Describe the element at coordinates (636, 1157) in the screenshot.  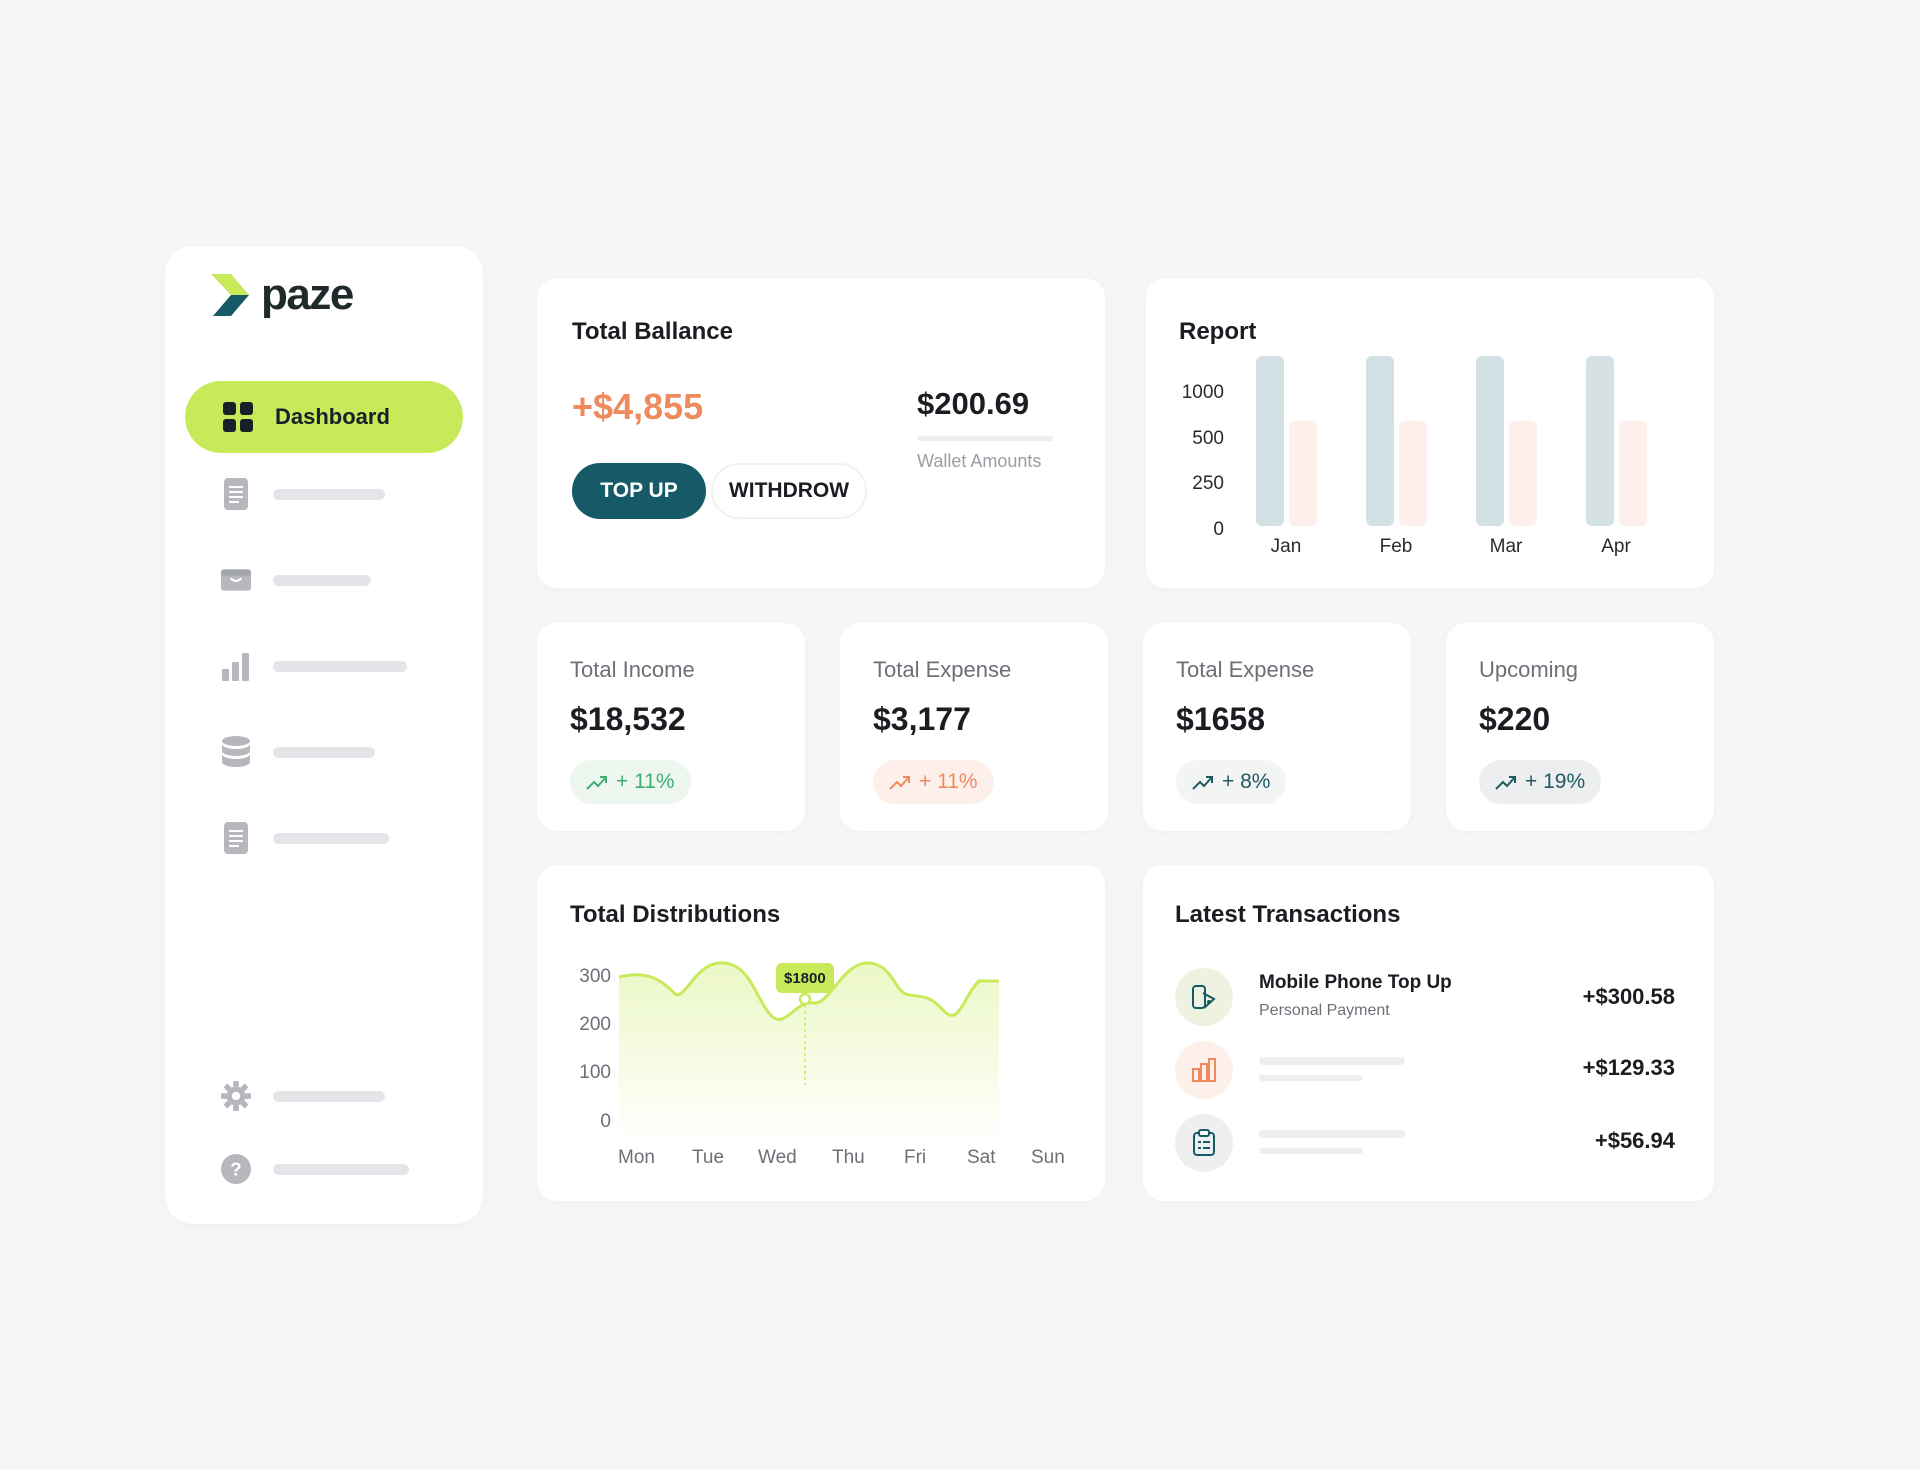
I see `x-tick-label: Mon` at that location.